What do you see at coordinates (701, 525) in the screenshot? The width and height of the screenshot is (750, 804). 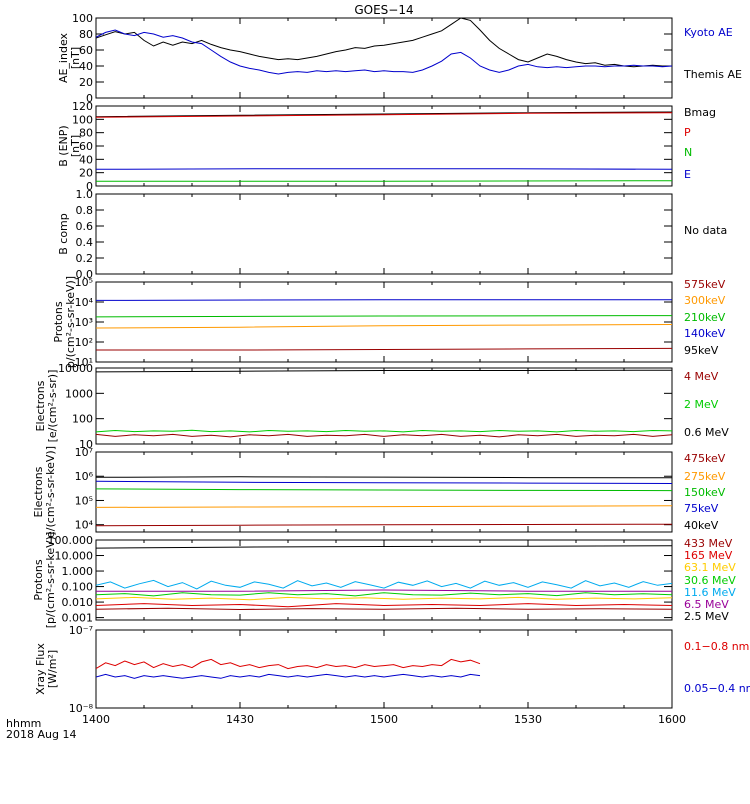 I see `legend-electrons_kev-40kev: 40keV` at bounding box center [701, 525].